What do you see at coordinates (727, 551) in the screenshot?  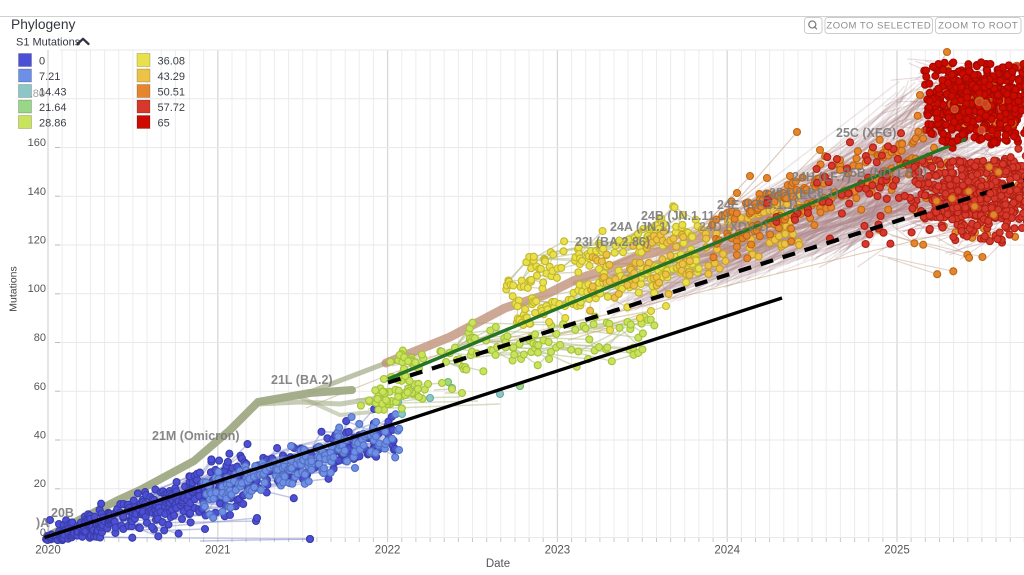 I see `svg-text: 2024` at bounding box center [727, 551].